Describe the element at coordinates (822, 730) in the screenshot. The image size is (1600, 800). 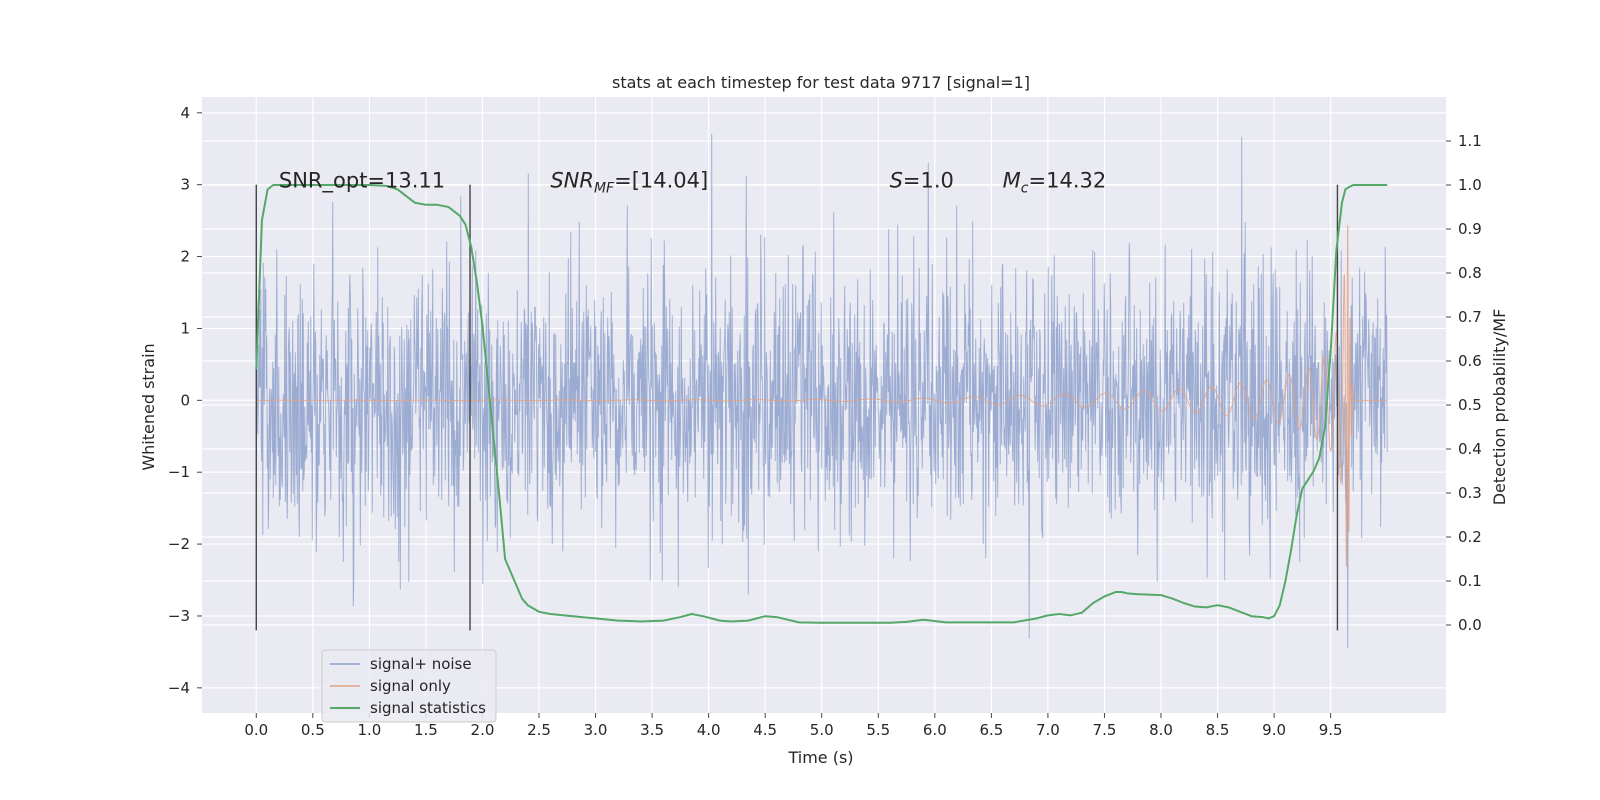
I see `x-tick-label: 5.0` at that location.